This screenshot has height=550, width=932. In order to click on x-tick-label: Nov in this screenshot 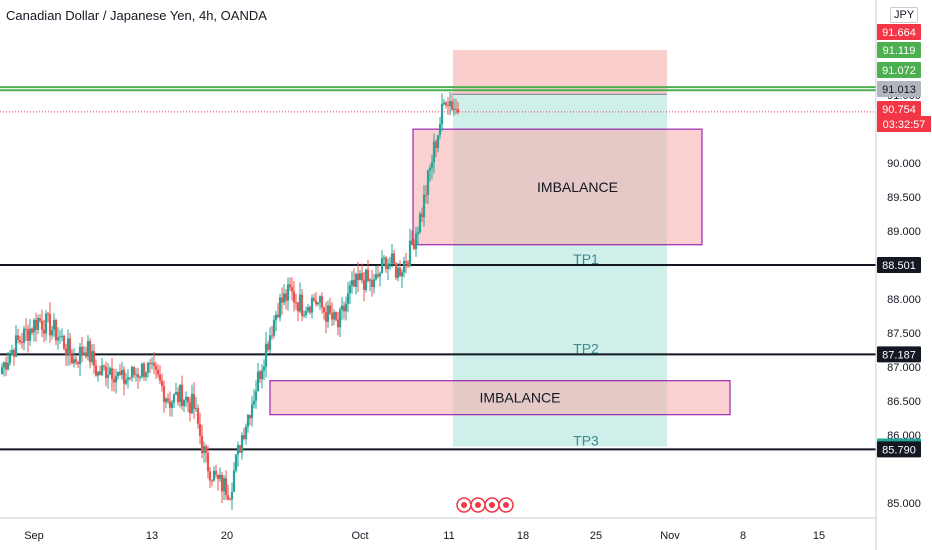, I will do `click(670, 536)`.